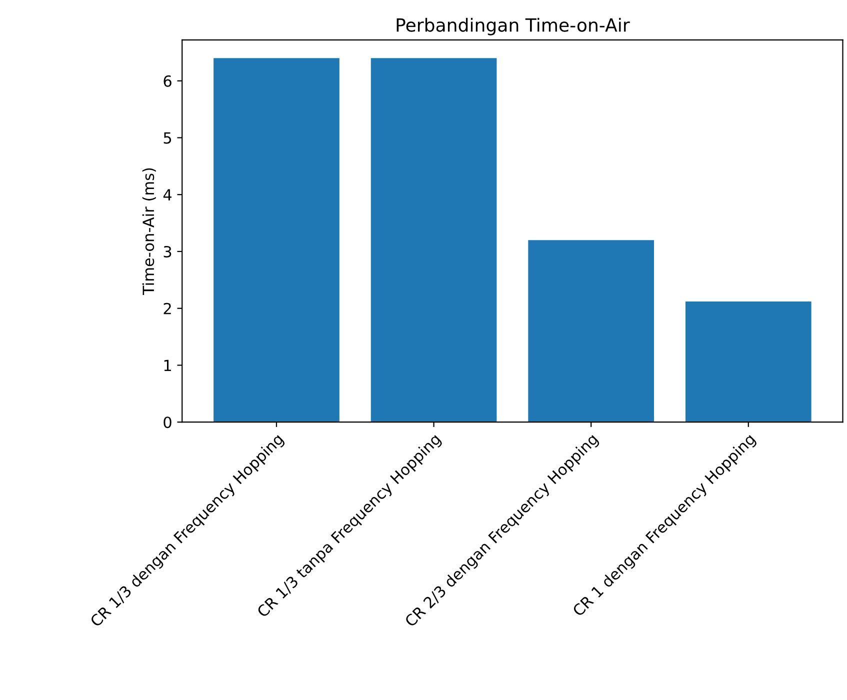  I want to click on y-tick-label: 2, so click(167, 308).